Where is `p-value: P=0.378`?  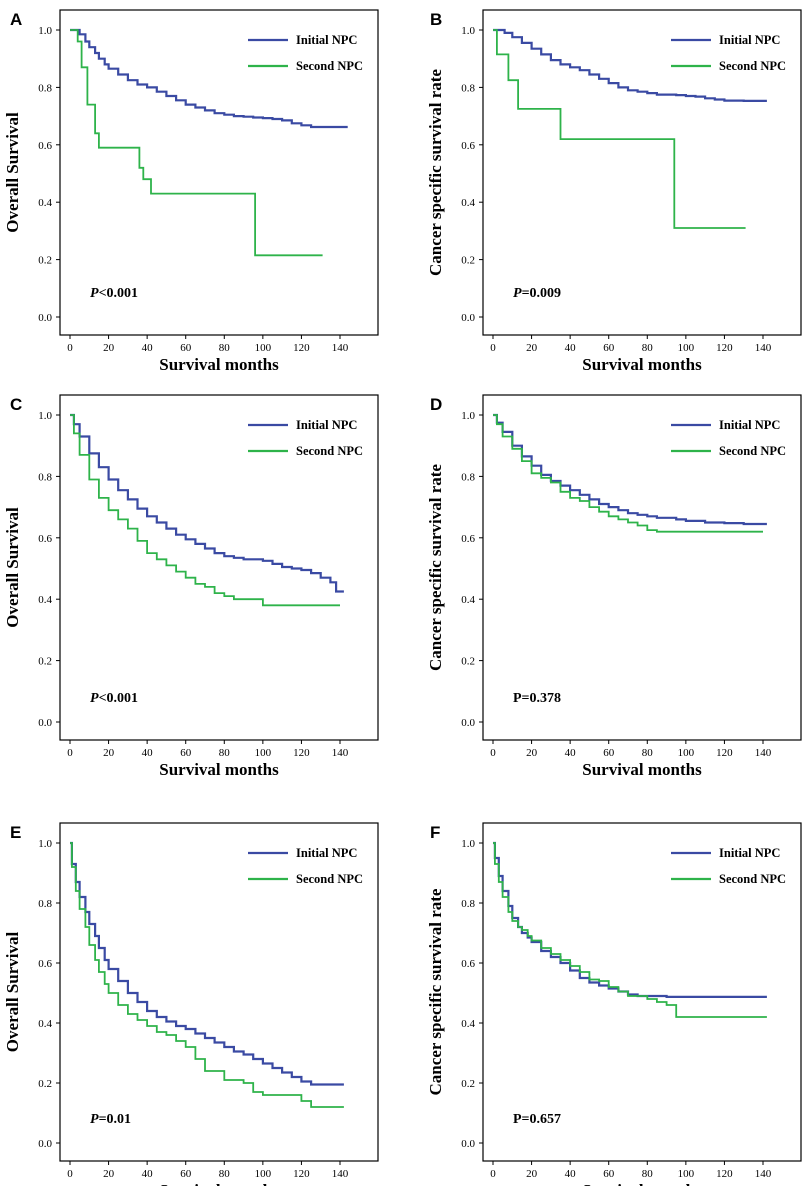 p-value: P=0.378 is located at coordinates (537, 698).